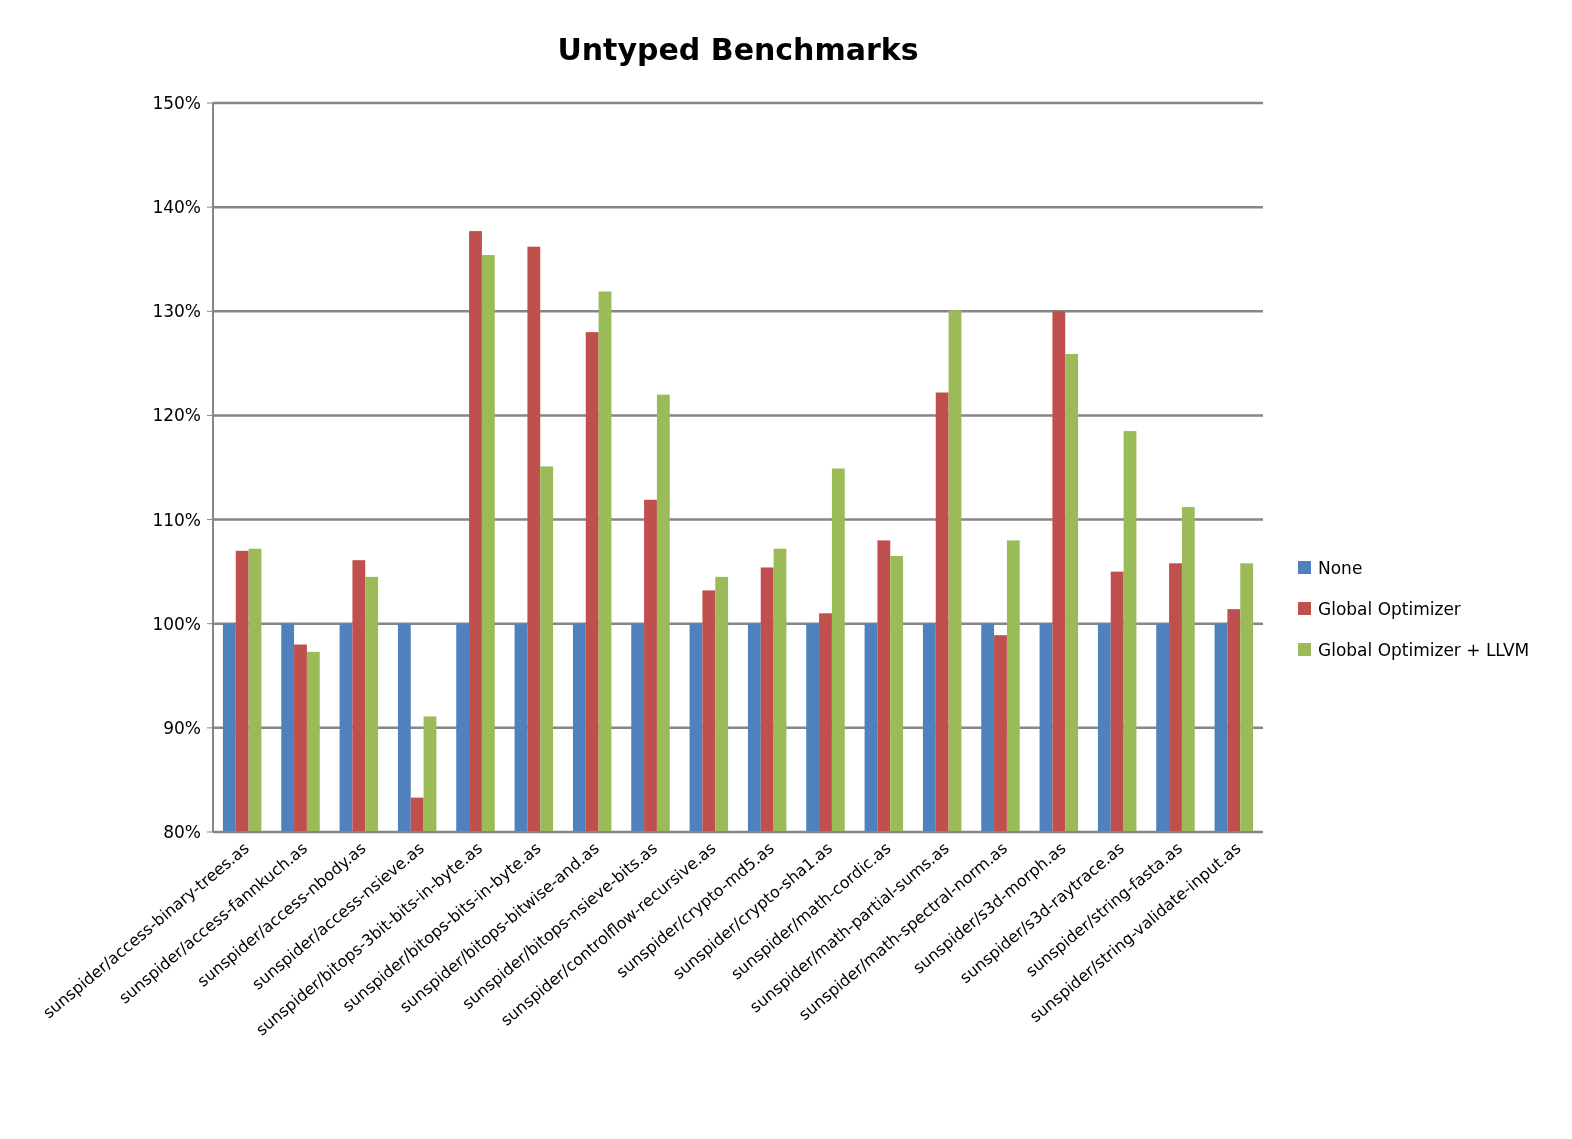  I want to click on y-tick-label: 150%, so click(176, 102).